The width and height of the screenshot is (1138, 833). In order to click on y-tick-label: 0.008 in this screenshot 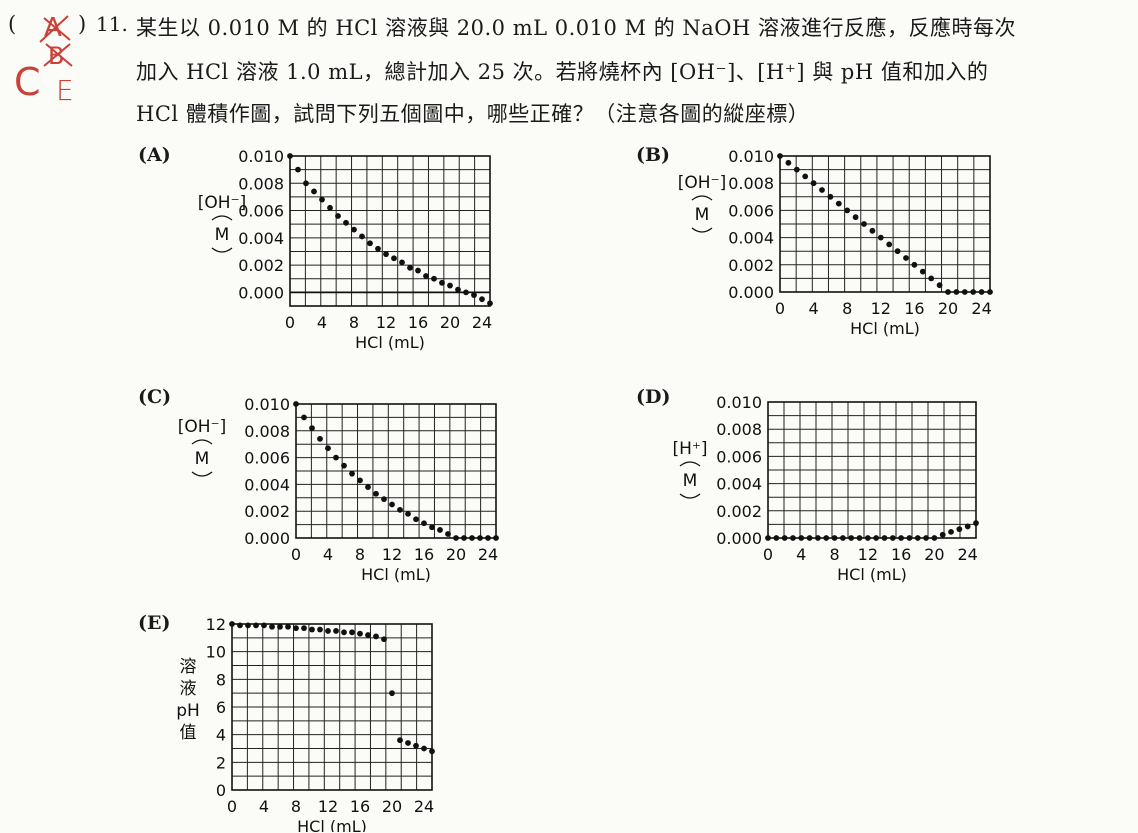, I will do `click(267, 431)`.